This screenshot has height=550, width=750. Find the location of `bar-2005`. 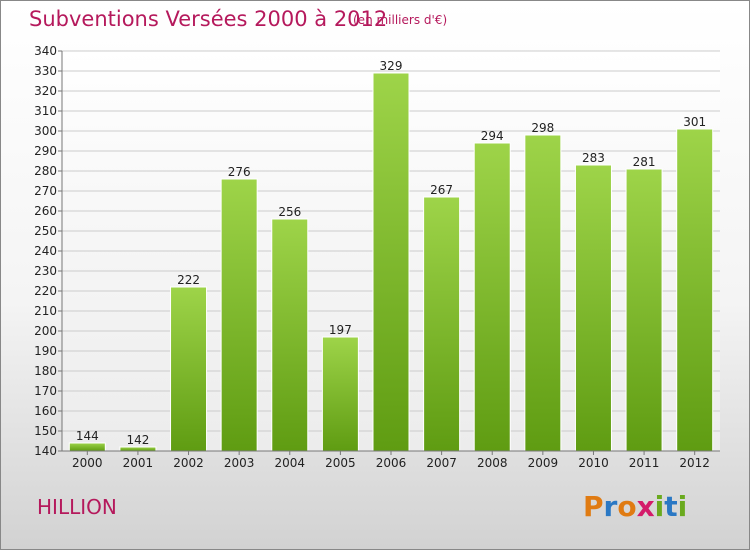

bar-2005 is located at coordinates (340, 394).